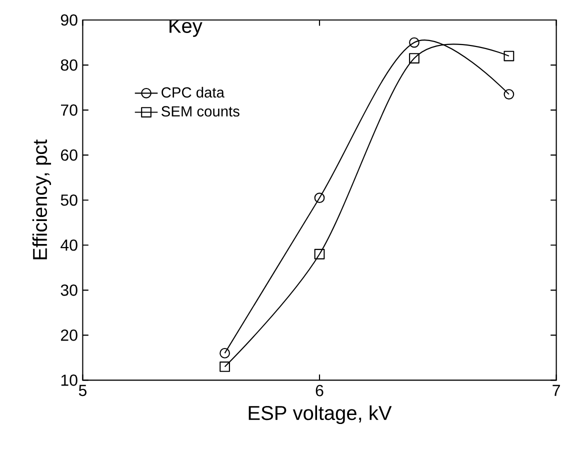 The width and height of the screenshot is (587, 450). What do you see at coordinates (556, 390) in the screenshot?
I see `x-tick-label: 7` at bounding box center [556, 390].